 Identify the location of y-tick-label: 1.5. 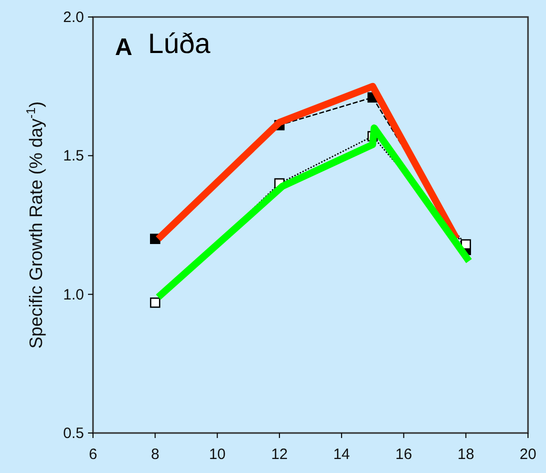
(73, 156).